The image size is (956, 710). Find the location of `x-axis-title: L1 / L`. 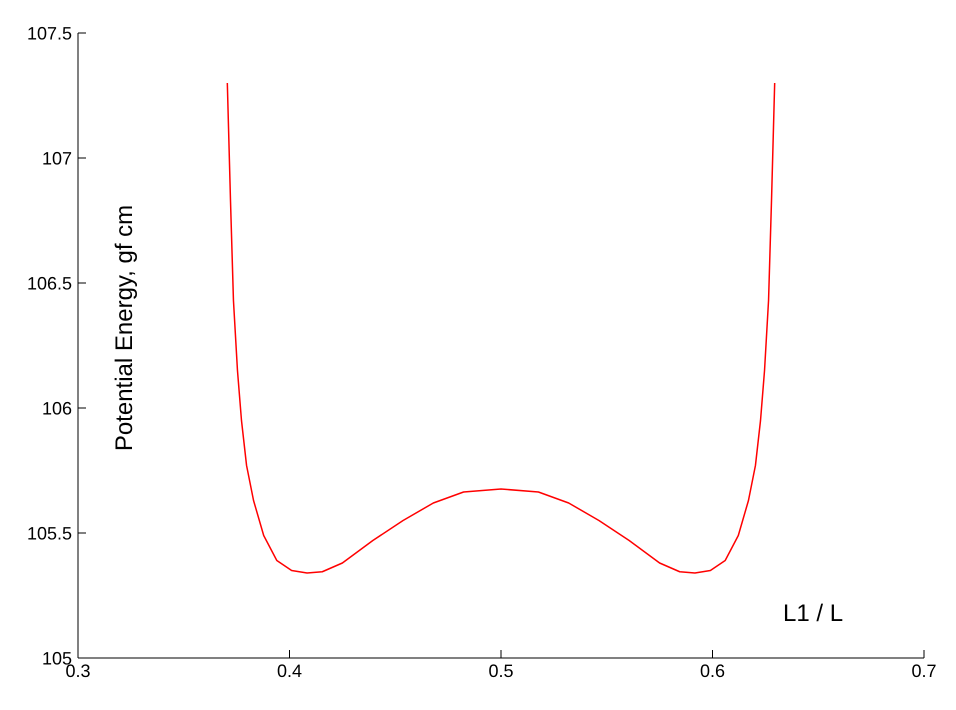

x-axis-title: L1 / L is located at coordinates (813, 614).